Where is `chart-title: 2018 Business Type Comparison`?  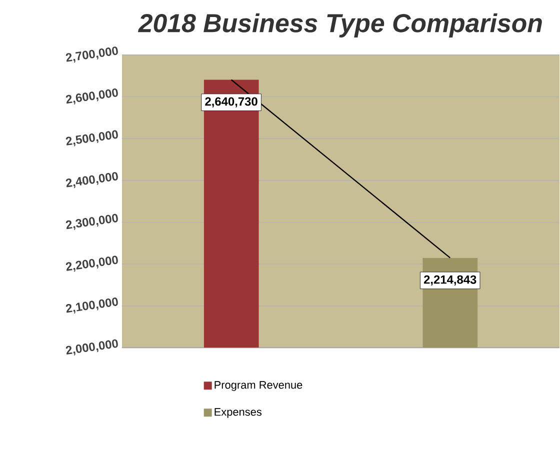 chart-title: 2018 Business Type Comparison is located at coordinates (340, 26).